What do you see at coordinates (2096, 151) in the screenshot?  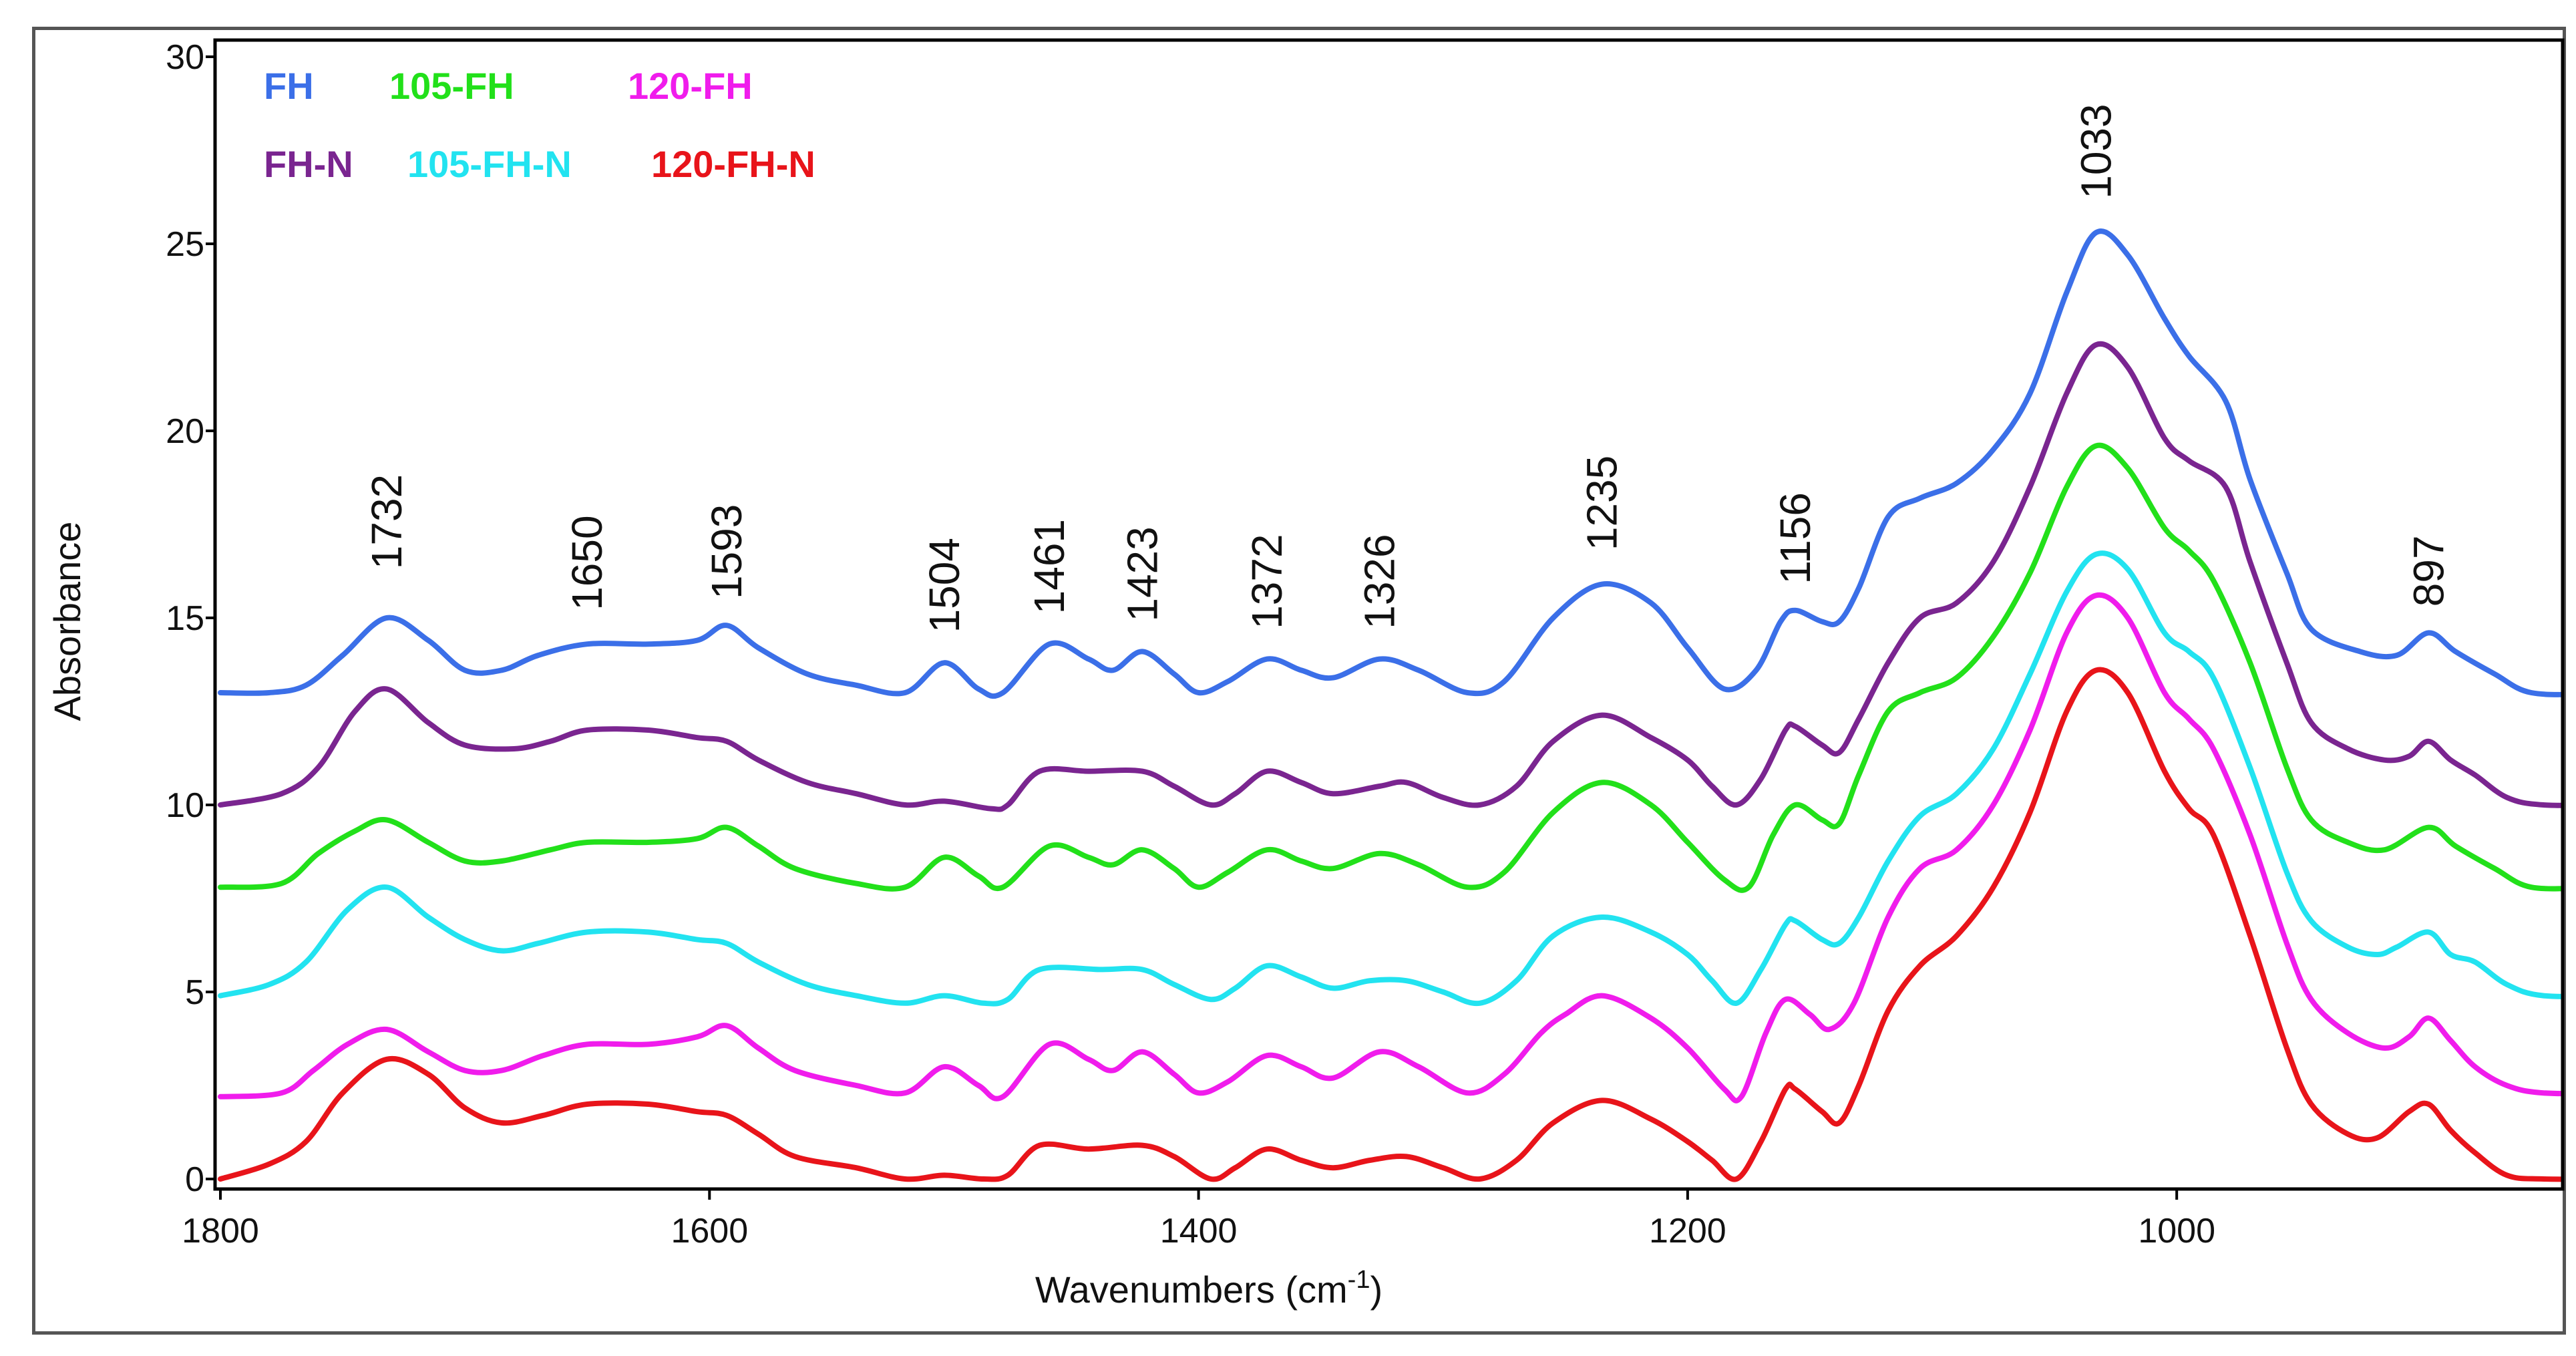 I see `peak-label: 1033` at bounding box center [2096, 151].